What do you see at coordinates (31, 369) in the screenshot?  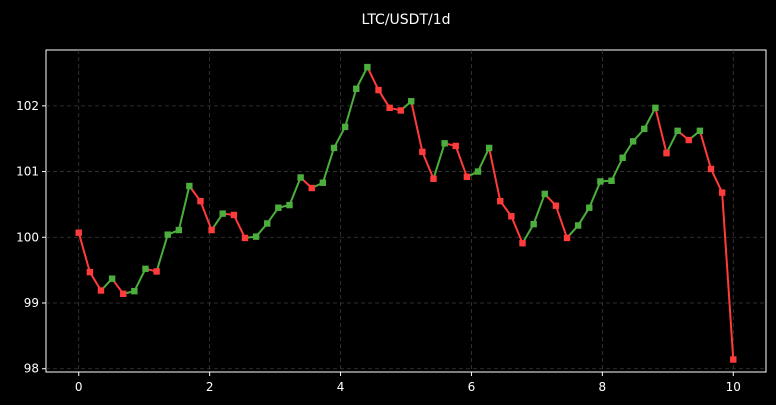 I see `y-tick-label: 98` at bounding box center [31, 369].